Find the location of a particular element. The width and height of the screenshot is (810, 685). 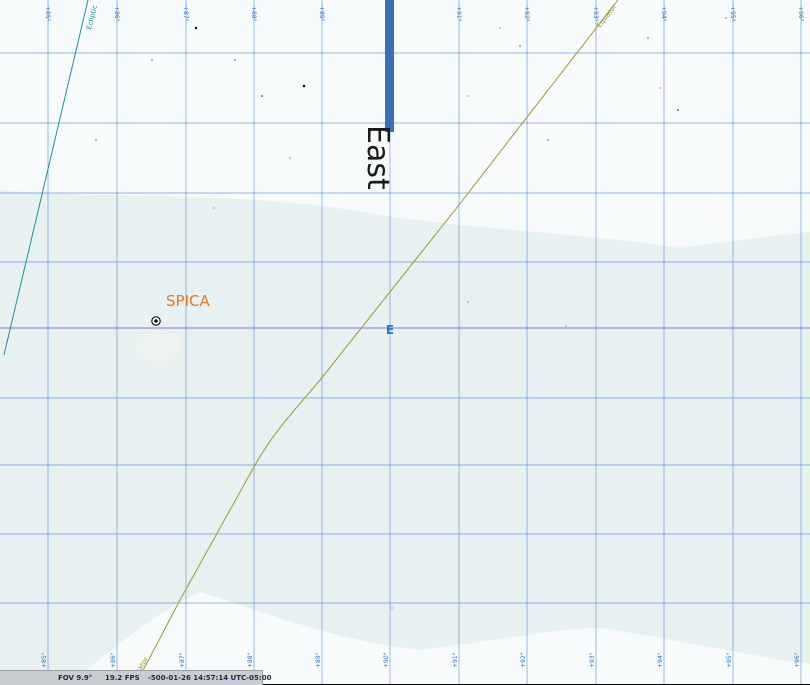

star-target-icon is located at coordinates (156, 321).